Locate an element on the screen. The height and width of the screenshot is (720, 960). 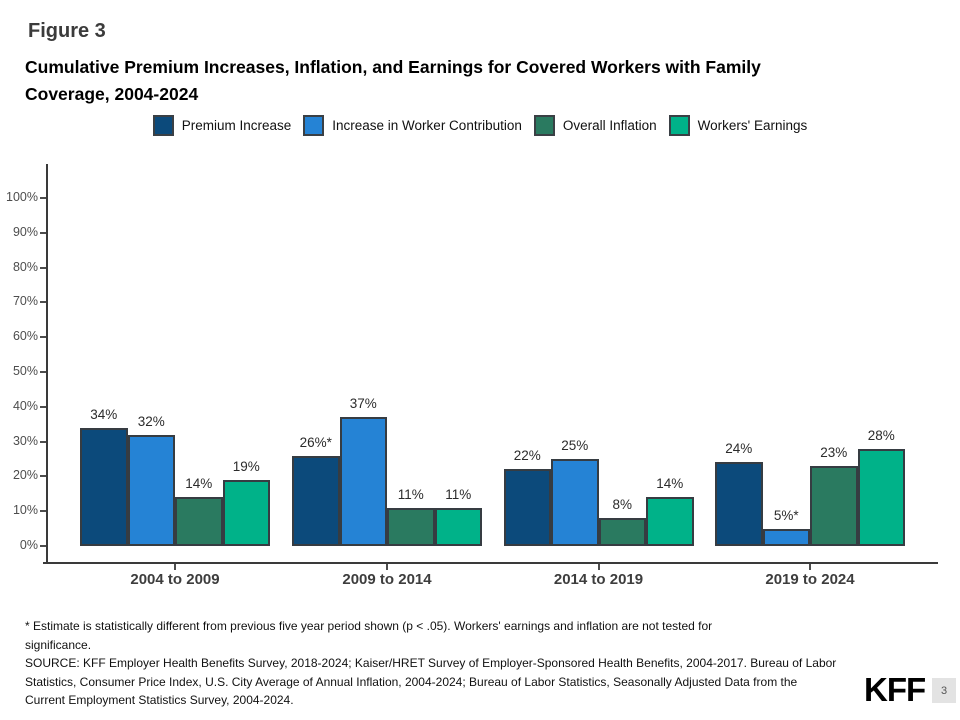
legend-label: Workers' Earnings is located at coordinates (752, 125).